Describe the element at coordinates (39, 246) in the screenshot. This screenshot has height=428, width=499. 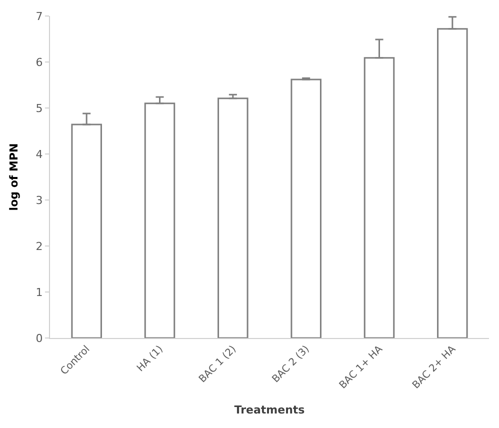
I see `y-tick-label: 2` at that location.